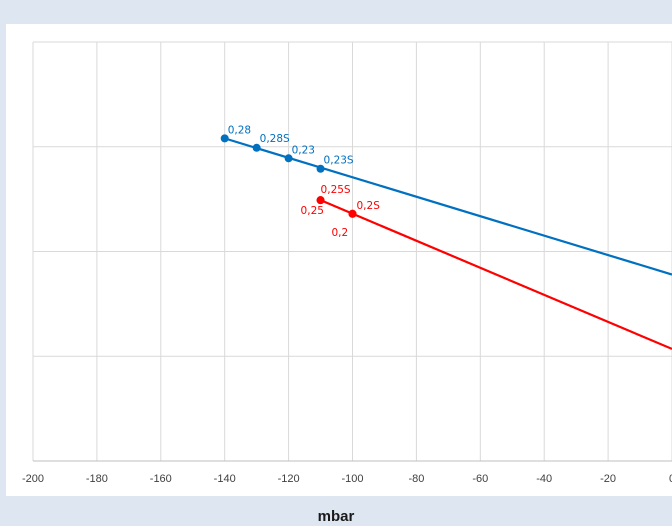  What do you see at coordinates (544, 479) in the screenshot?
I see `x-tick-label: -40` at bounding box center [544, 479].